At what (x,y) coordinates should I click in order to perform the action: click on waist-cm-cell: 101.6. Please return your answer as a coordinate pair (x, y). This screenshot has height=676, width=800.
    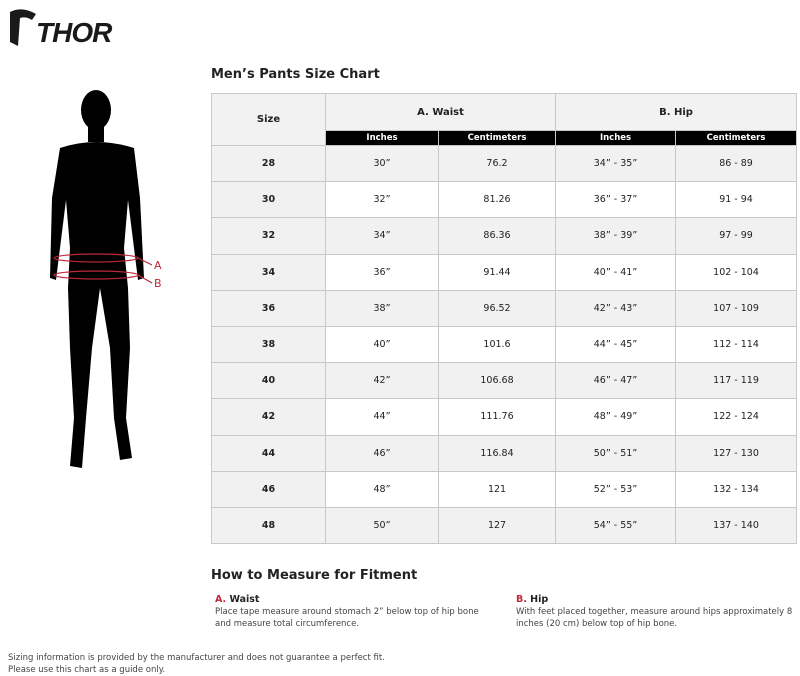
    Looking at the image, I should click on (497, 344).